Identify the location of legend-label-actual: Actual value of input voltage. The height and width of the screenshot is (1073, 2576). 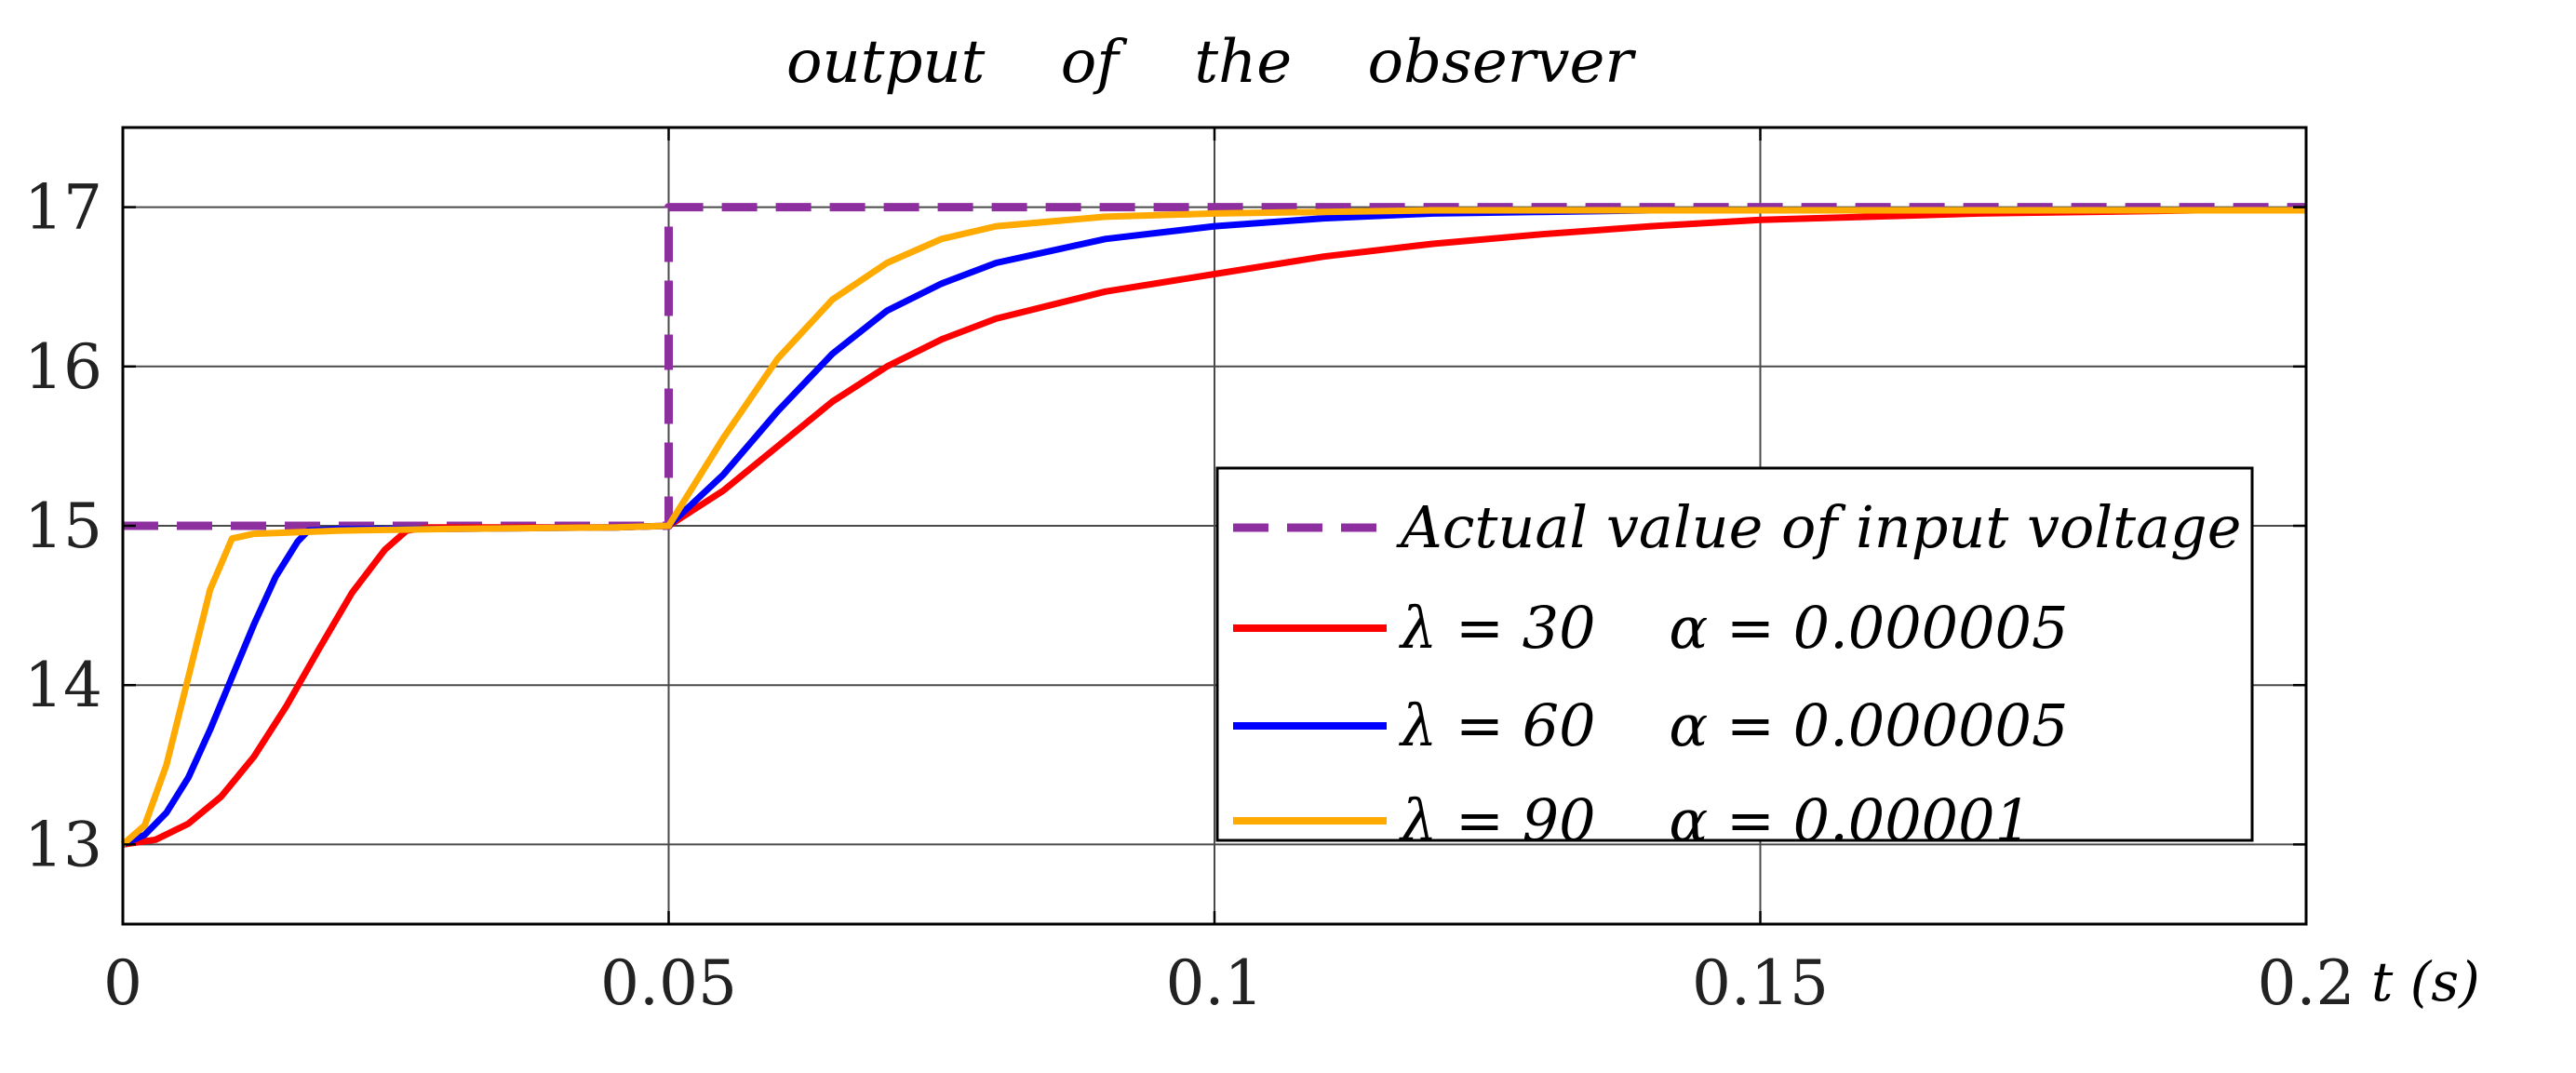
(1818, 527).